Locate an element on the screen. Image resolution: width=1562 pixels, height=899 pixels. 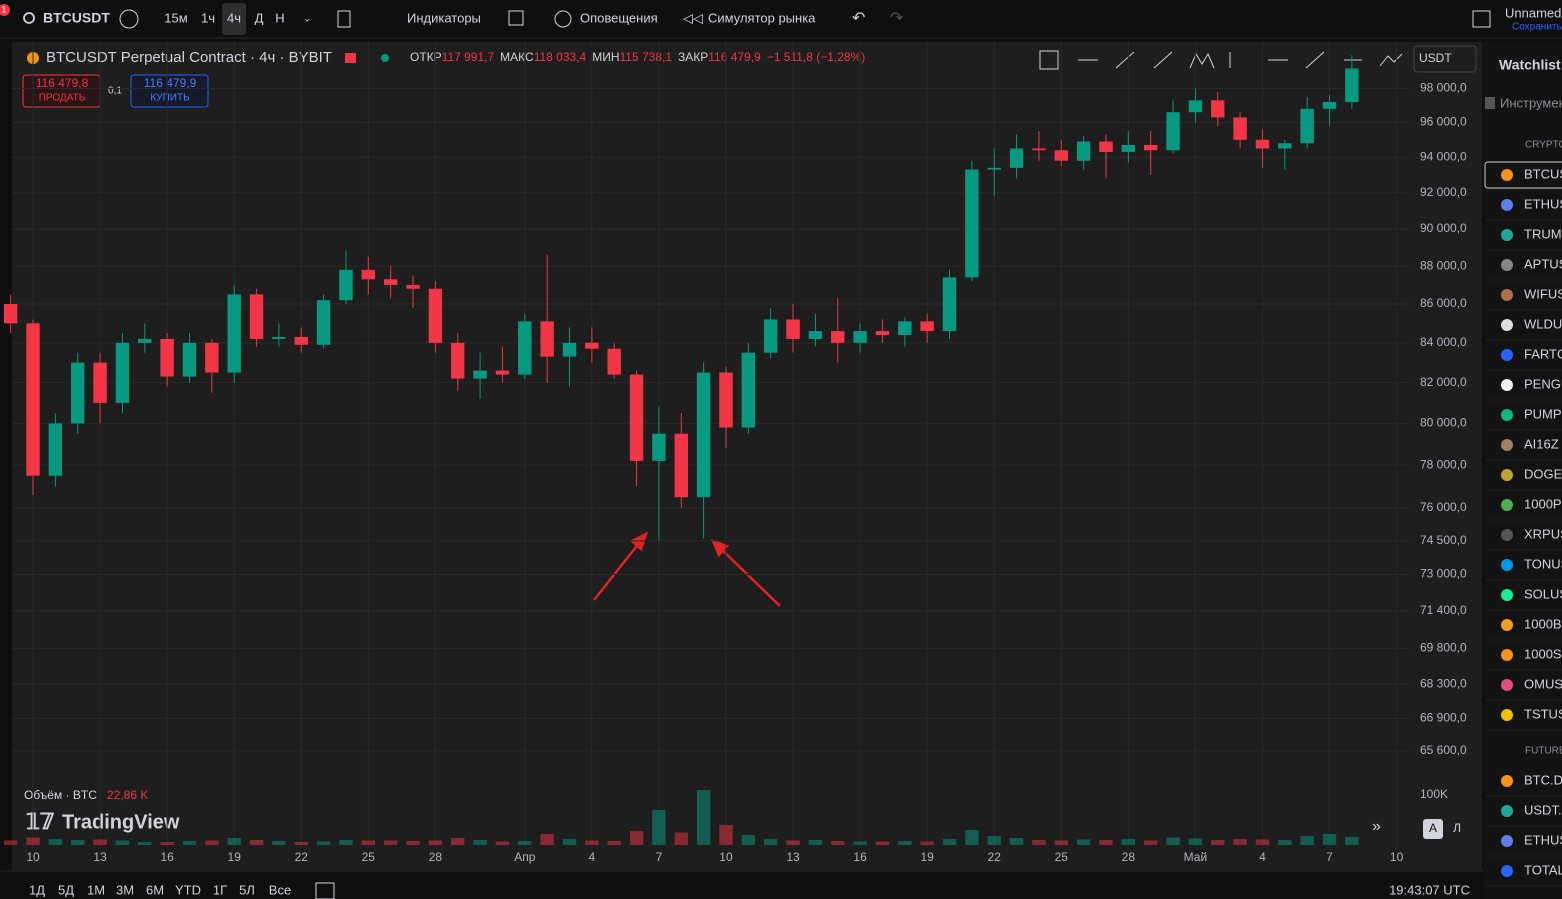
indicators: Индикаторы is located at coordinates (444, 17).